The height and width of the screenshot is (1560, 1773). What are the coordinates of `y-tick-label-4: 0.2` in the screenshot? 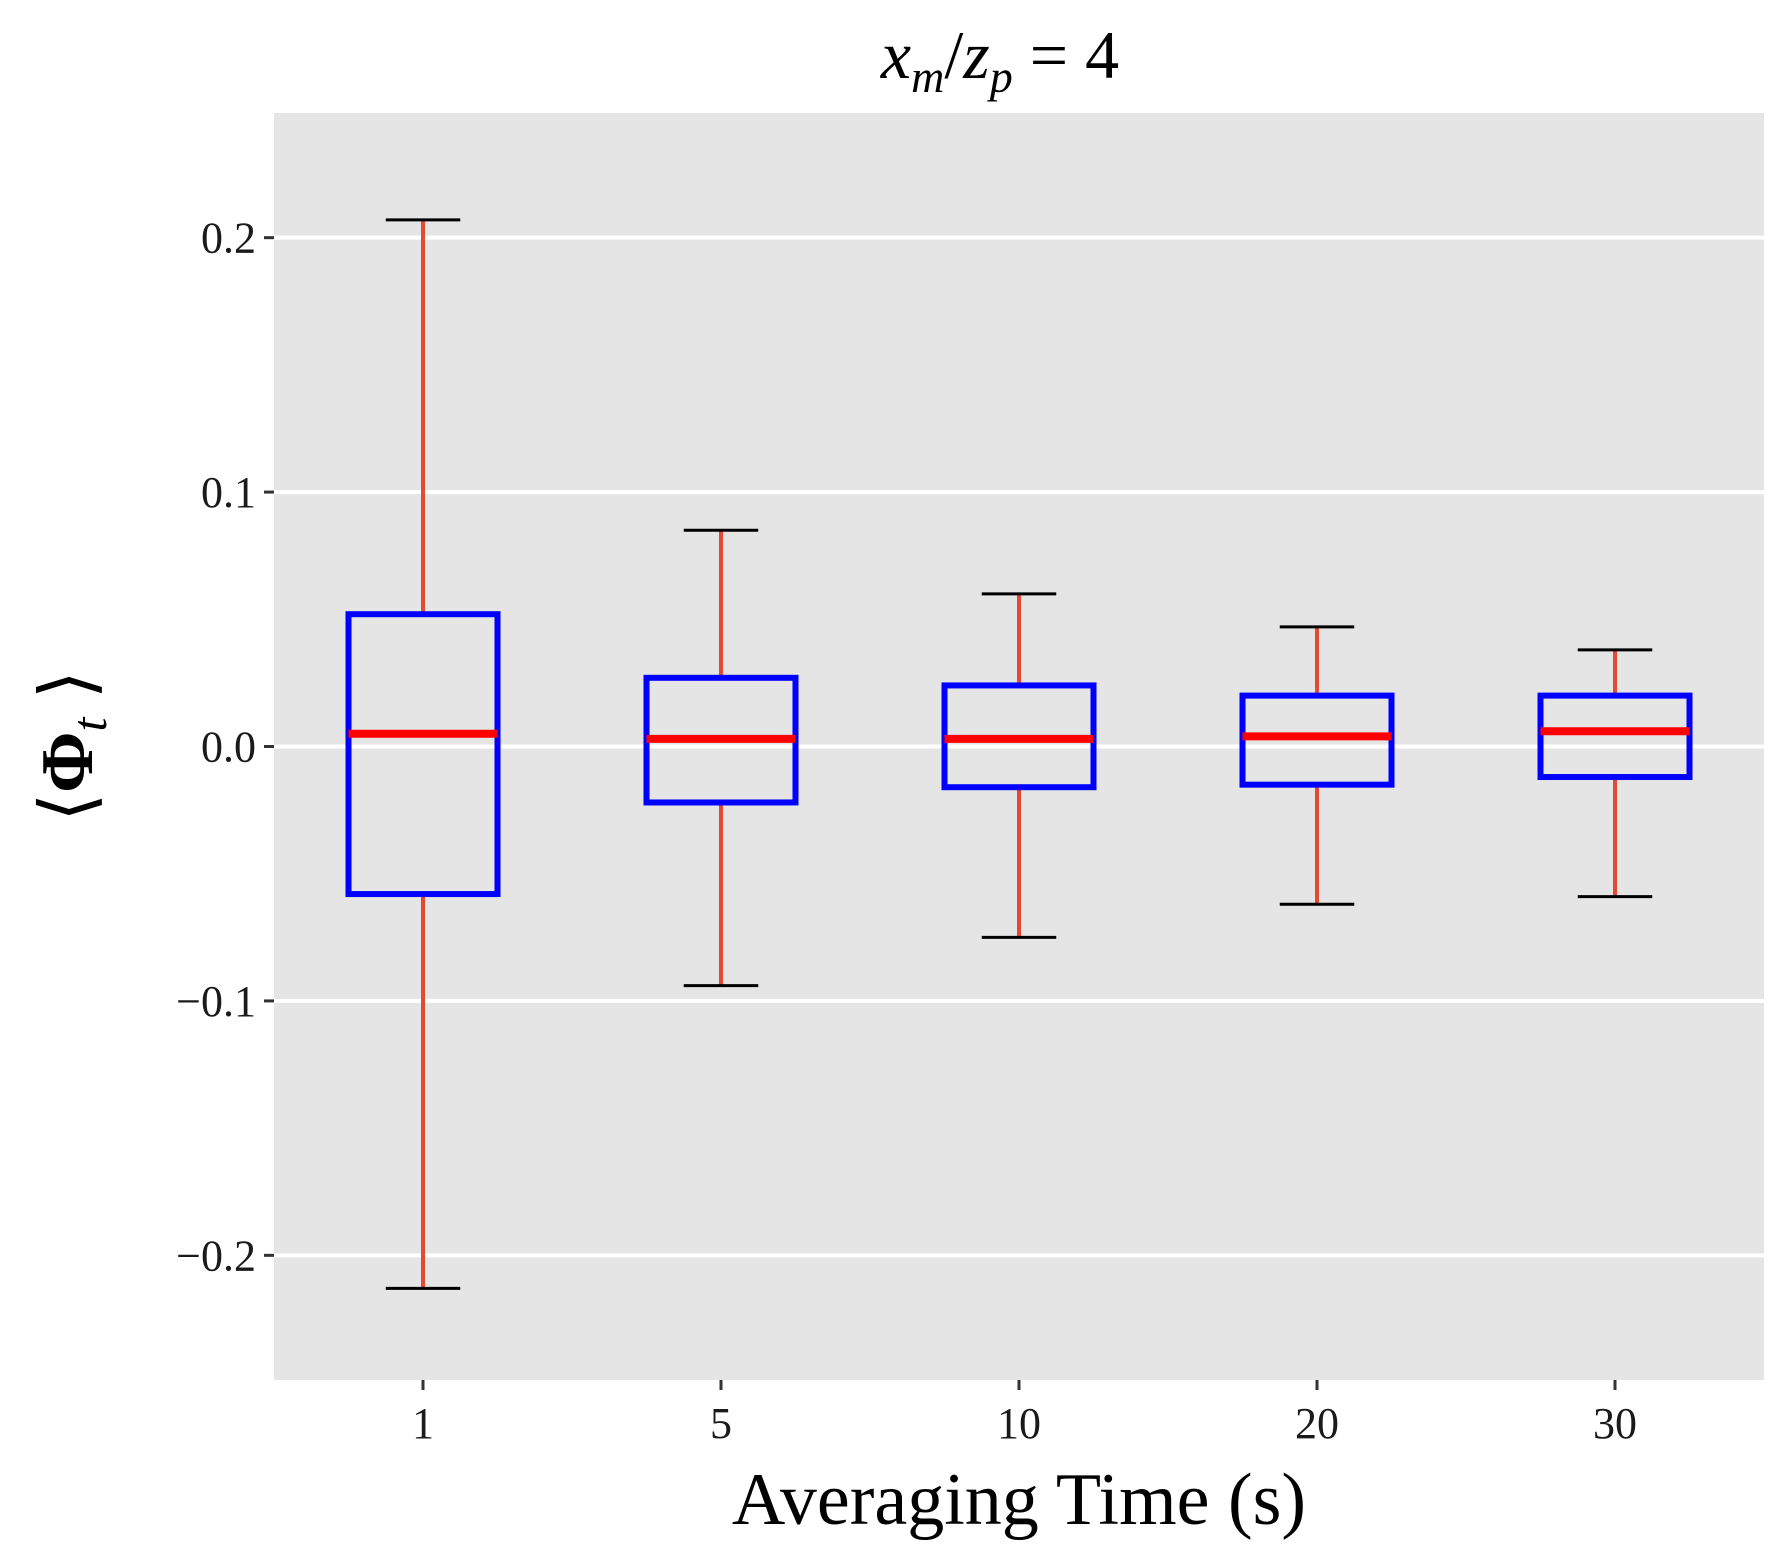 It's located at (228, 238).